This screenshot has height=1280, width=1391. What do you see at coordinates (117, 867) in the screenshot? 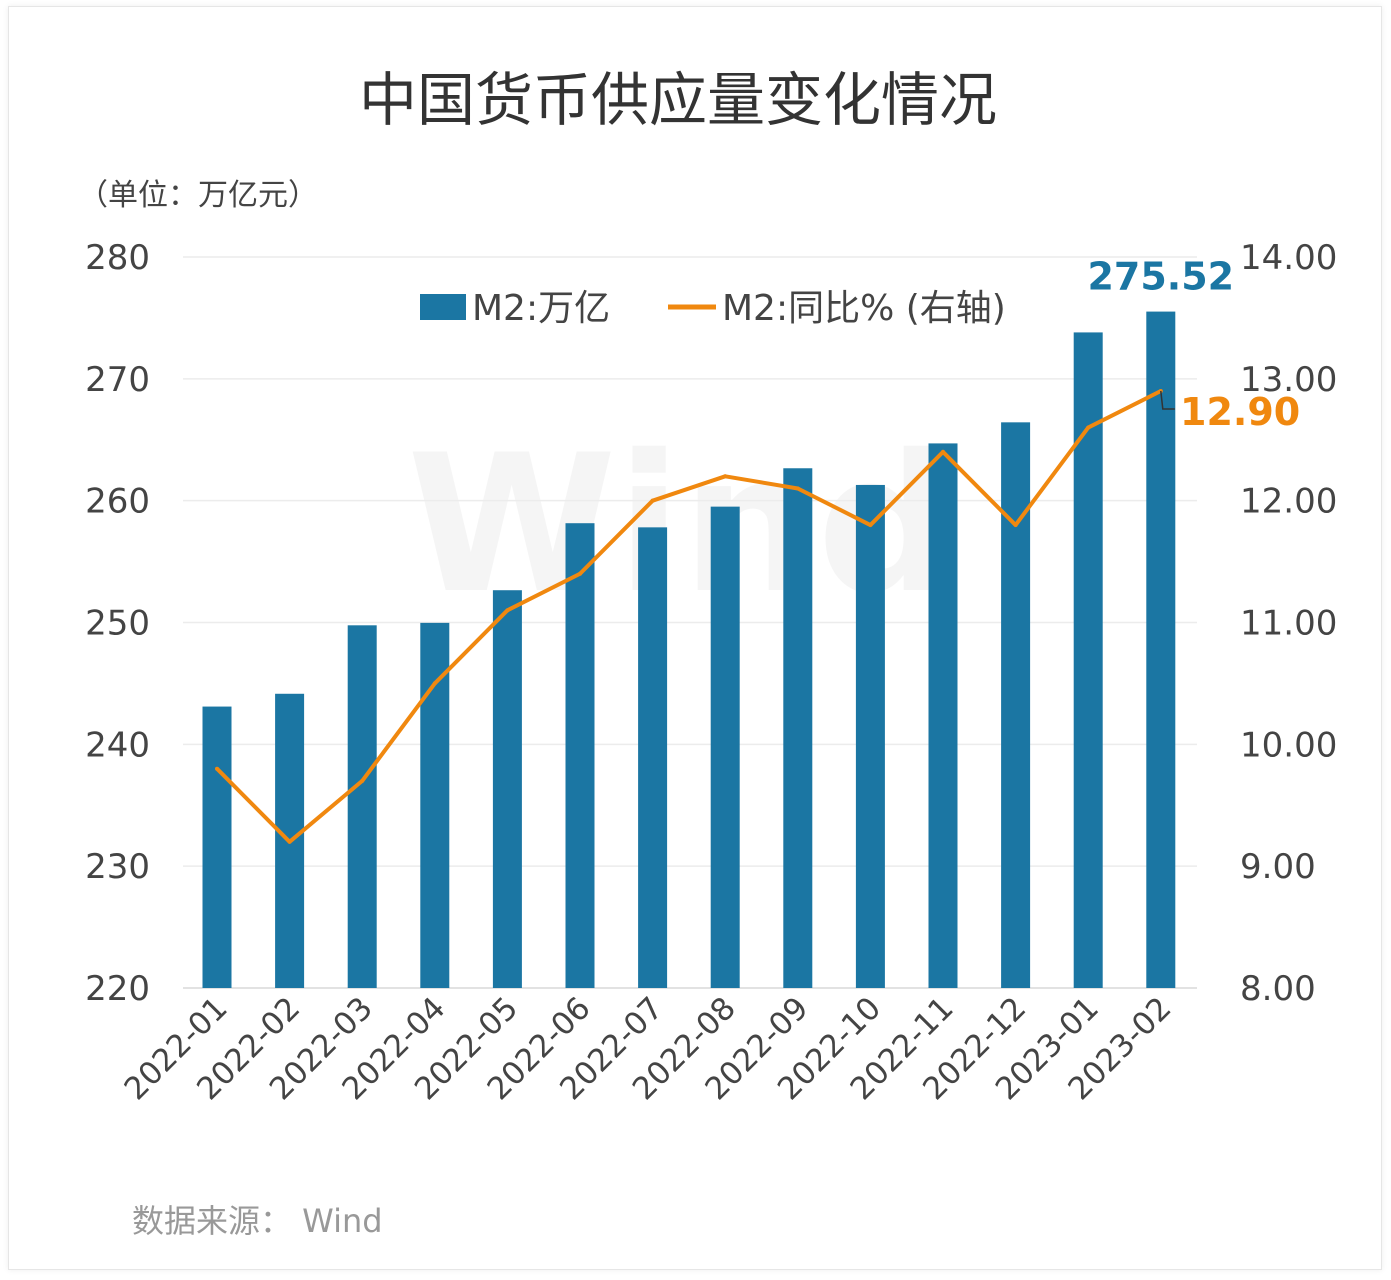
I see `left-tick-label: 230` at bounding box center [117, 867].